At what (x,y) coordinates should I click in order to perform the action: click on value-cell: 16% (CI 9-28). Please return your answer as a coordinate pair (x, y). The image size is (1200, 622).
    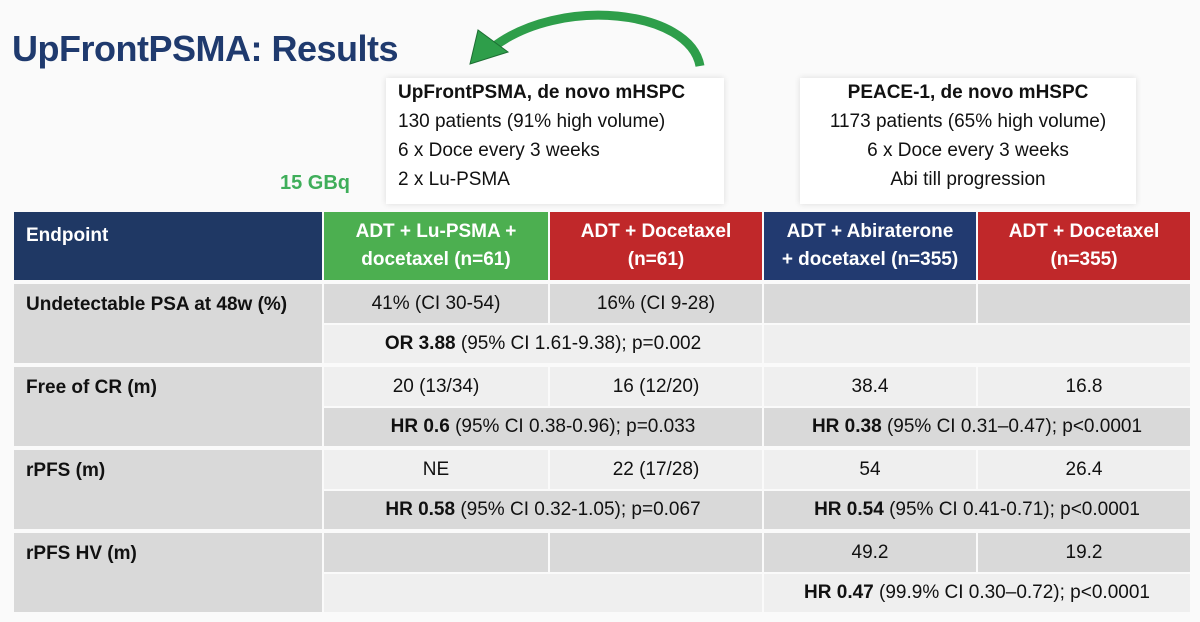
    Looking at the image, I should click on (656, 303).